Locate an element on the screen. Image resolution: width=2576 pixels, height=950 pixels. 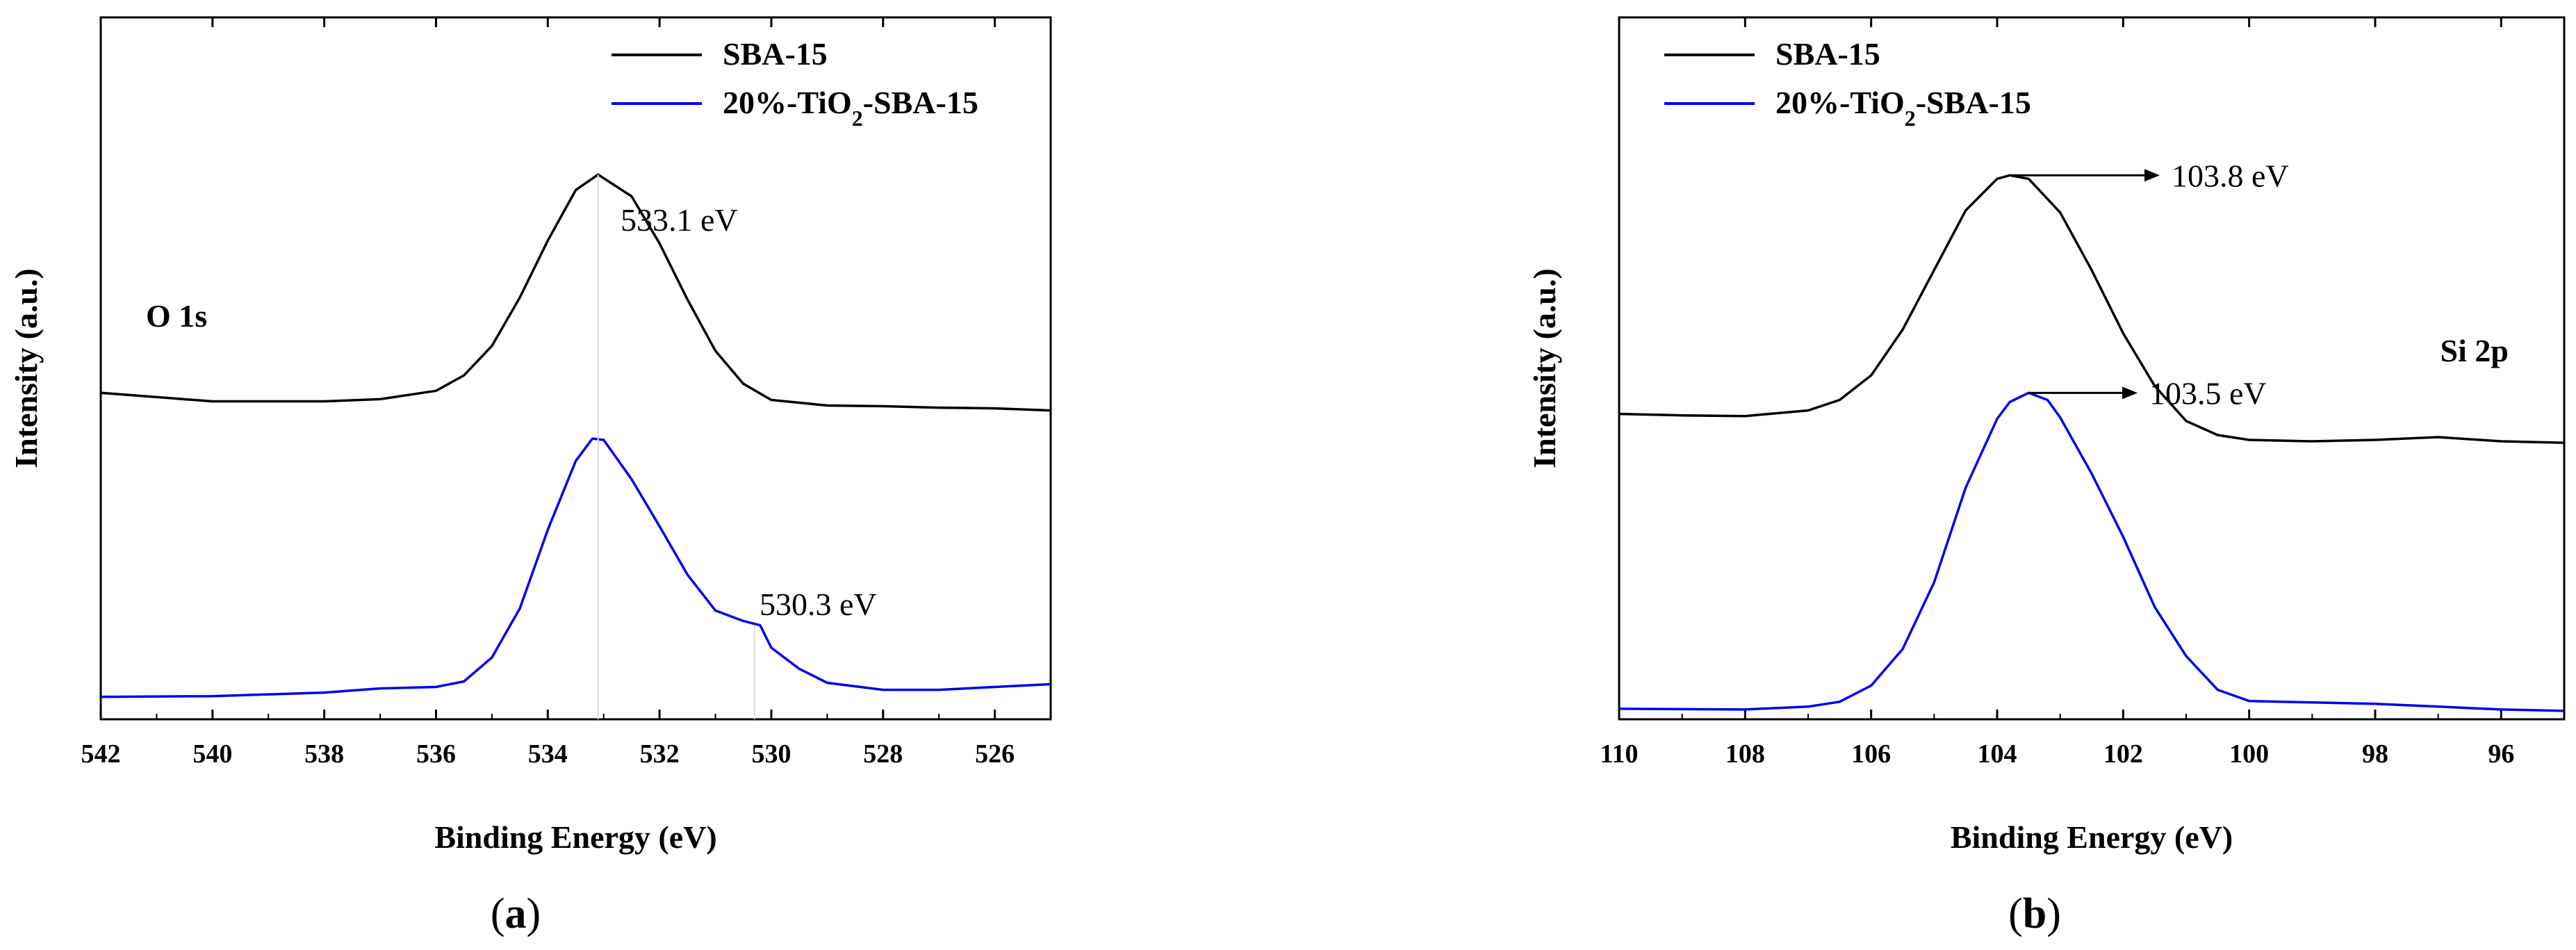
x-tick-label: 102 is located at coordinates (2123, 754).